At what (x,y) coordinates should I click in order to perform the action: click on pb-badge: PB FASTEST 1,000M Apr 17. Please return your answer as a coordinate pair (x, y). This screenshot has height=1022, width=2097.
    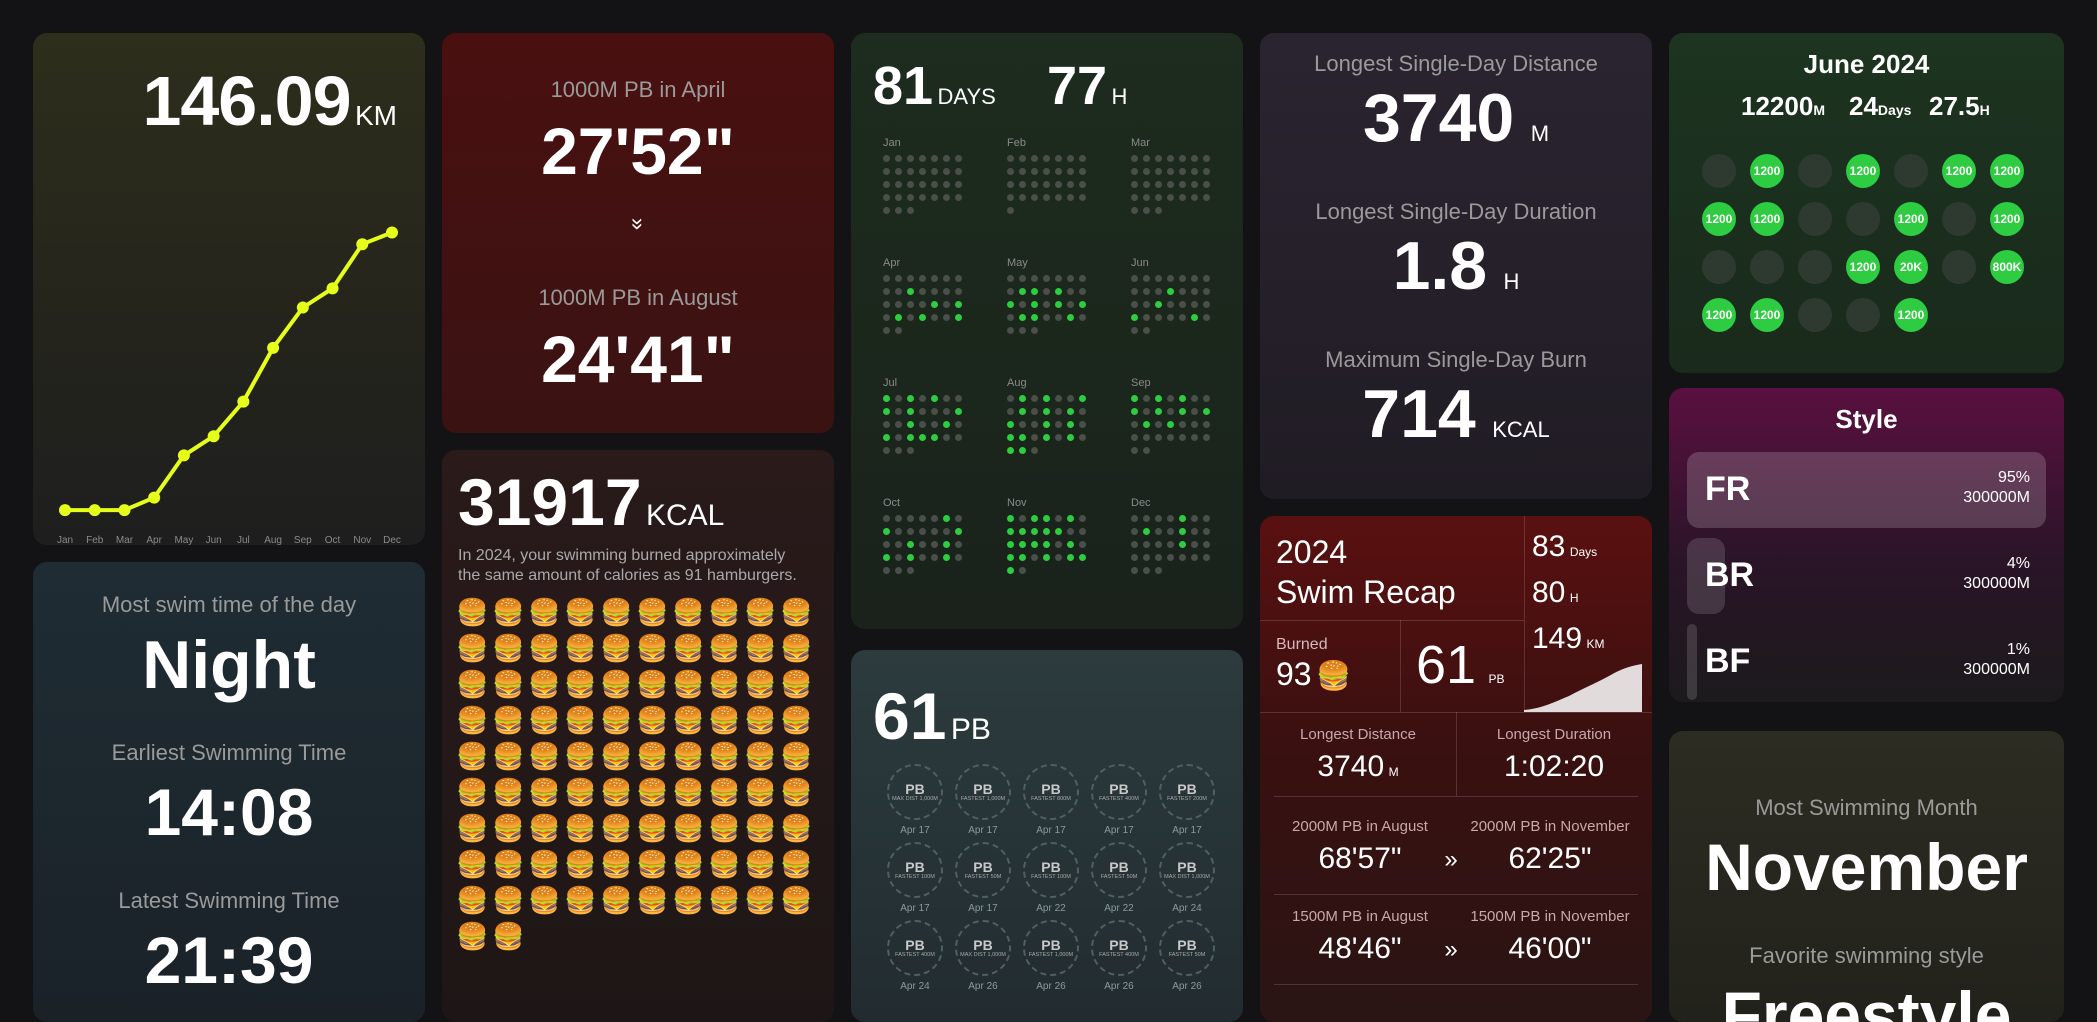
    Looking at the image, I should click on (983, 800).